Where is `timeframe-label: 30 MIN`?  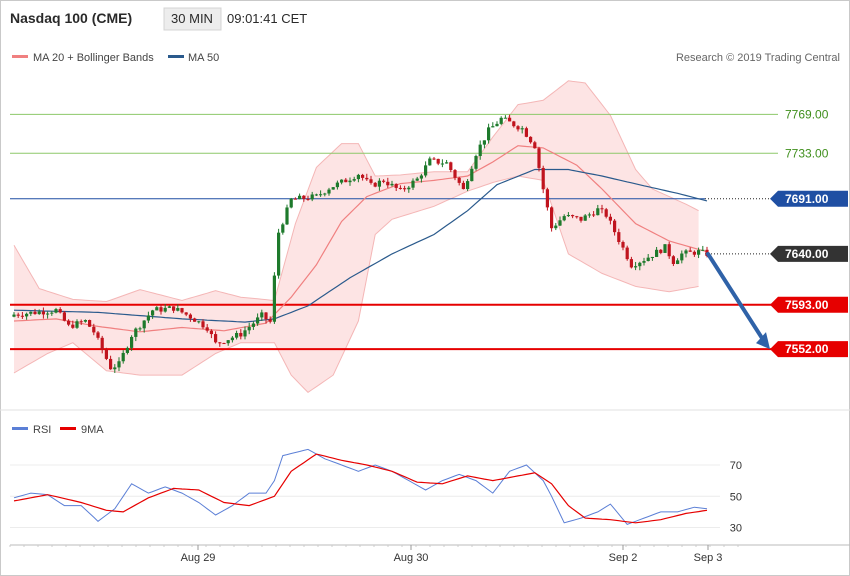
timeframe-label: 30 MIN is located at coordinates (192, 18).